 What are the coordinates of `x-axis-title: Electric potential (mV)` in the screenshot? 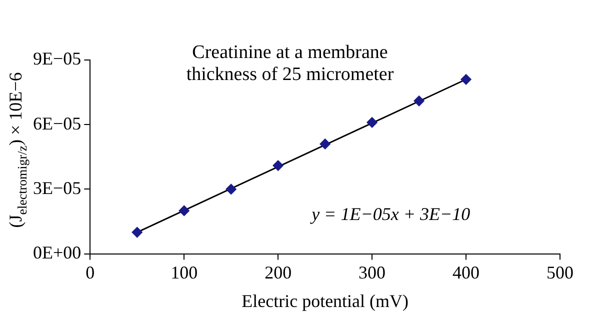 It's located at (325, 300).